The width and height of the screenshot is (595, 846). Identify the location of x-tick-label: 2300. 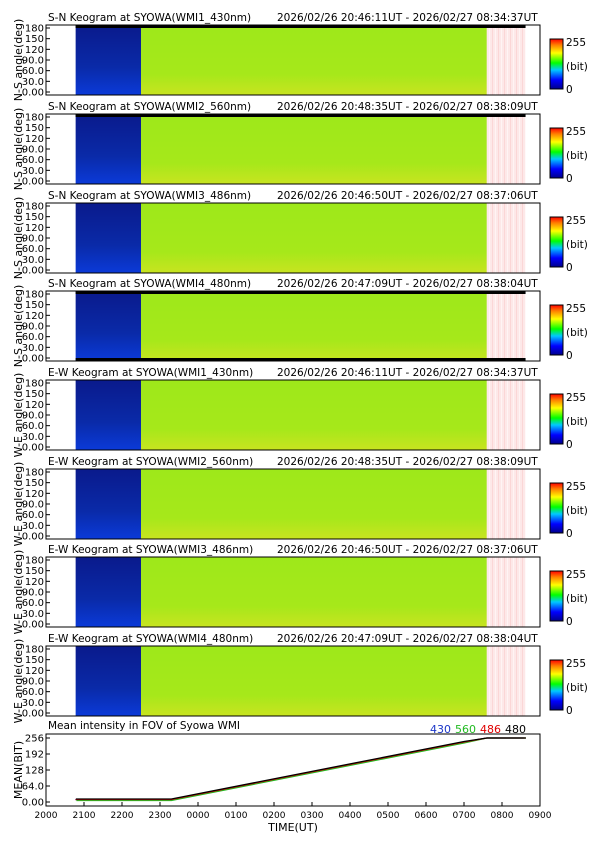
(160, 816).